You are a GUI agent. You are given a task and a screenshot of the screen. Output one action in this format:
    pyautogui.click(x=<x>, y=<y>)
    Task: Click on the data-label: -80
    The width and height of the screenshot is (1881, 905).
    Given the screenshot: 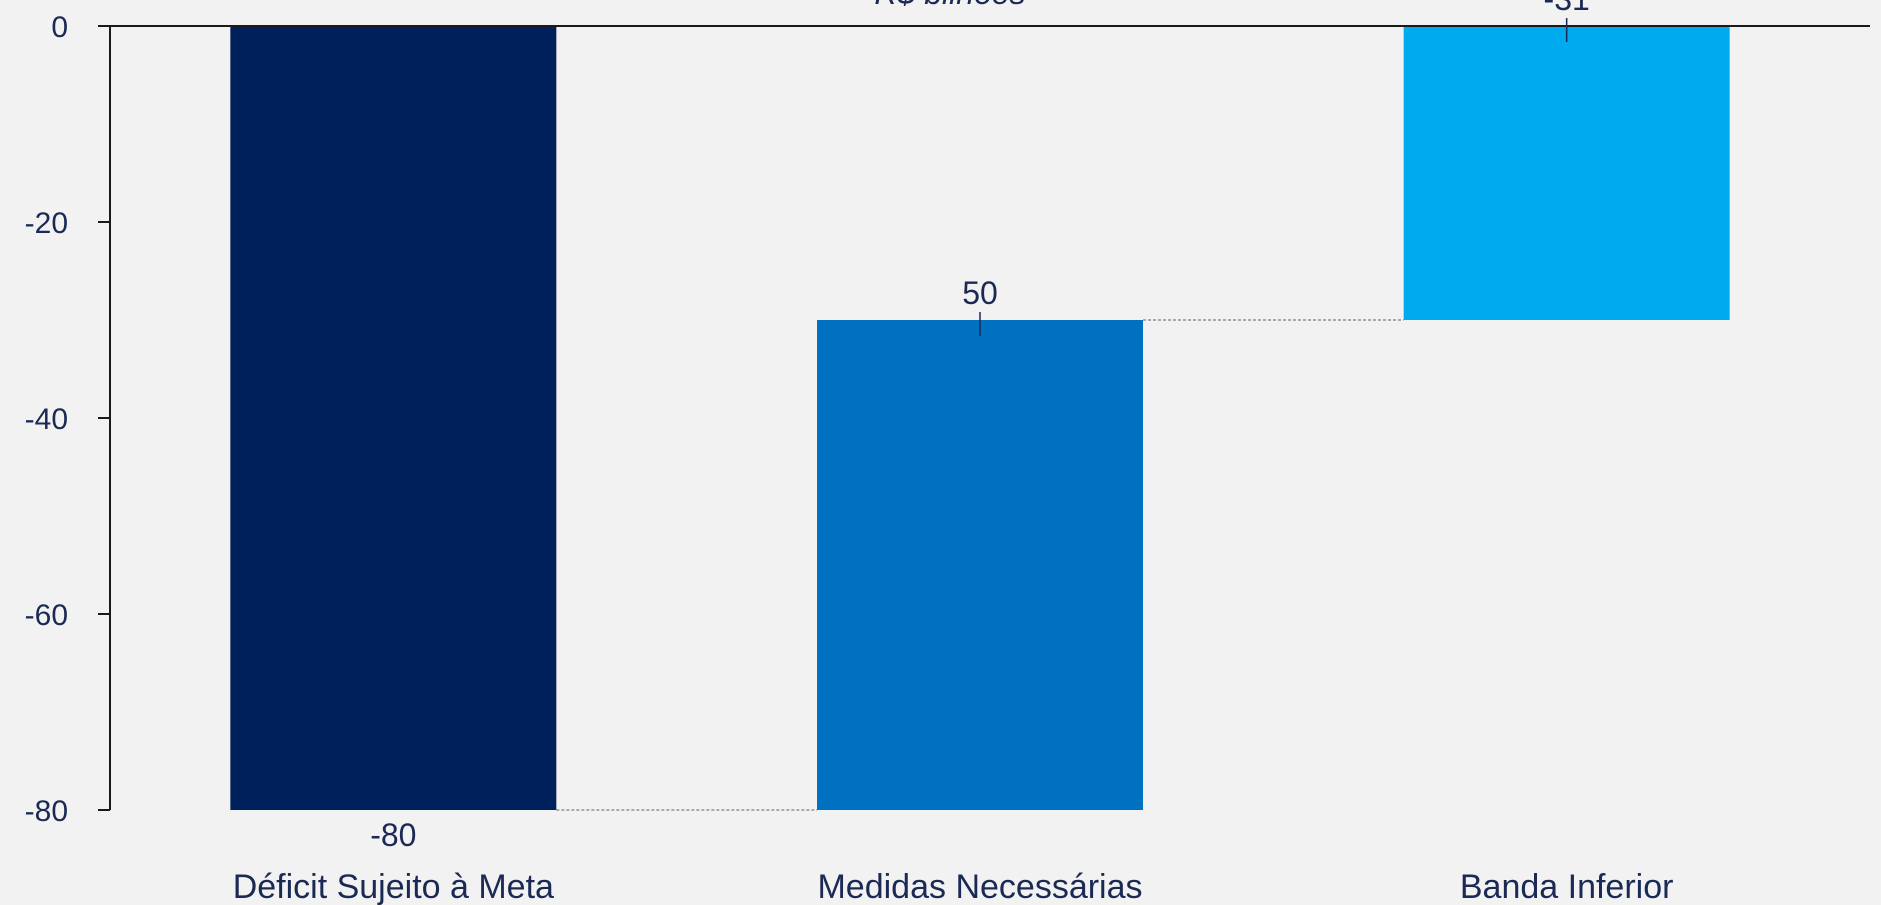 What is the action you would take?
    pyautogui.click(x=393, y=835)
    